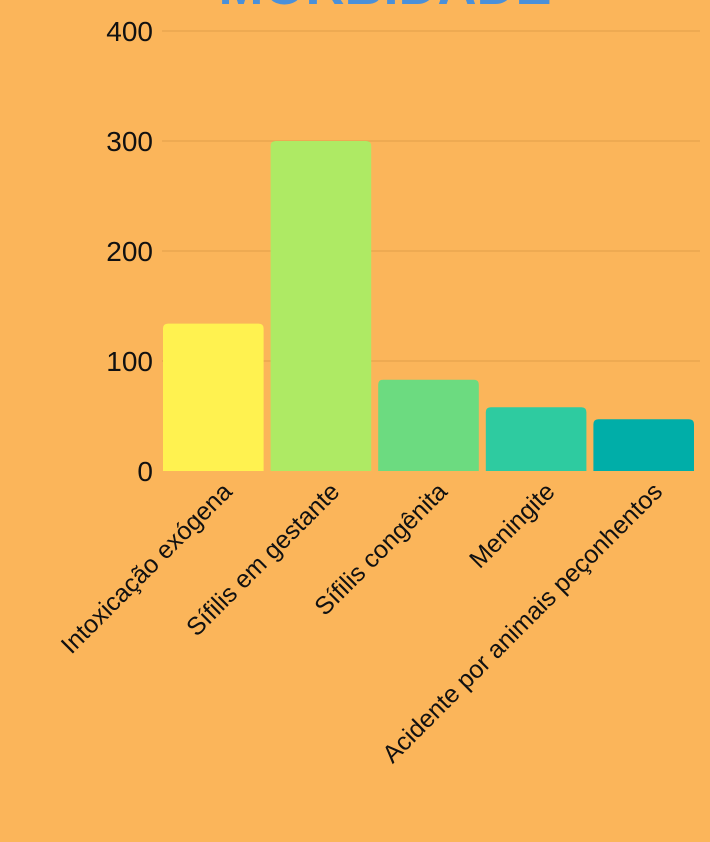 The image size is (710, 842). I want to click on y-tick-label: 0, so click(145, 471).